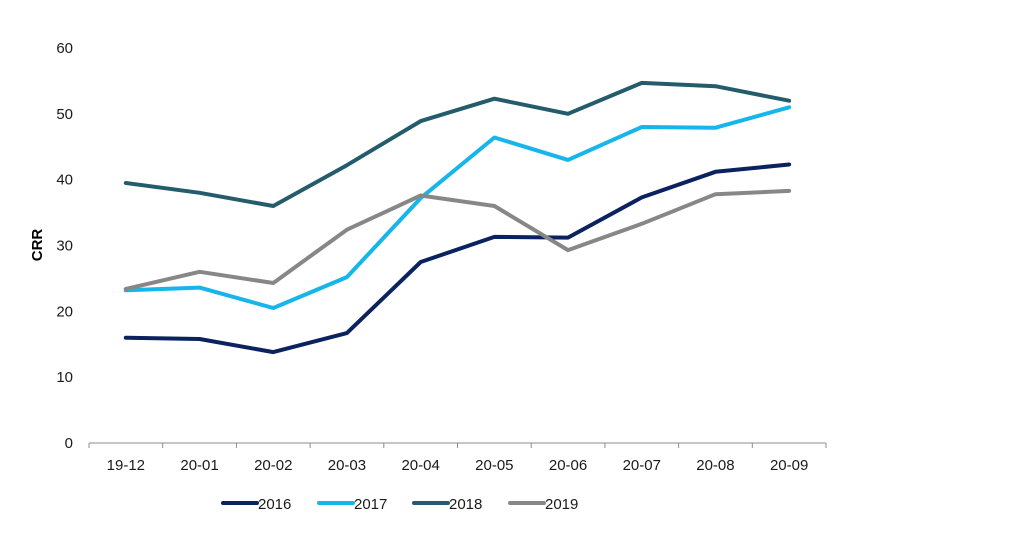 The width and height of the screenshot is (1024, 539). I want to click on x-tick-label: 20-09, so click(789, 465).